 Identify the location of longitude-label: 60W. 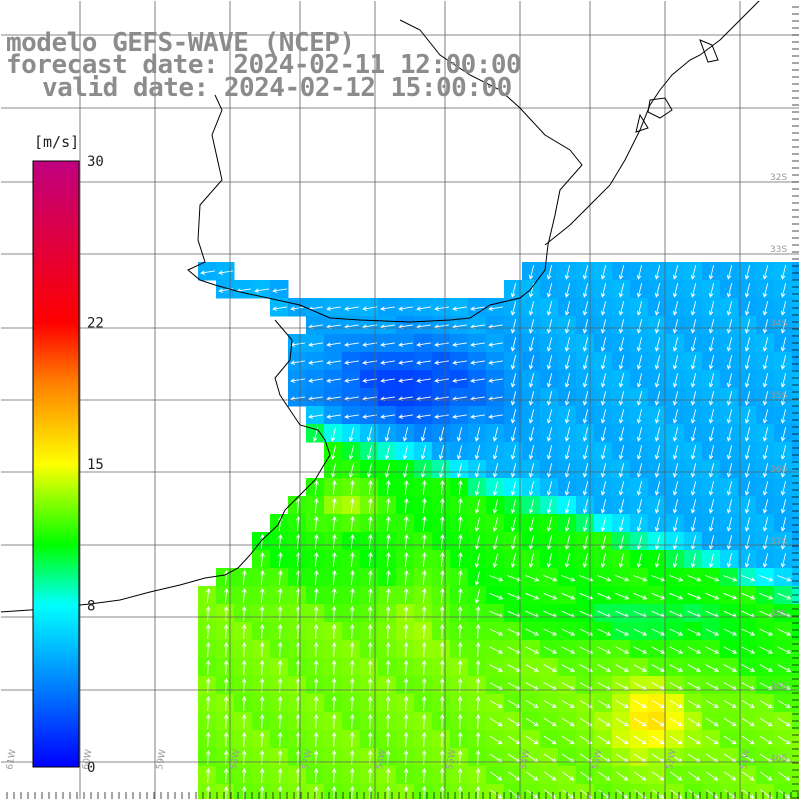
(87, 760).